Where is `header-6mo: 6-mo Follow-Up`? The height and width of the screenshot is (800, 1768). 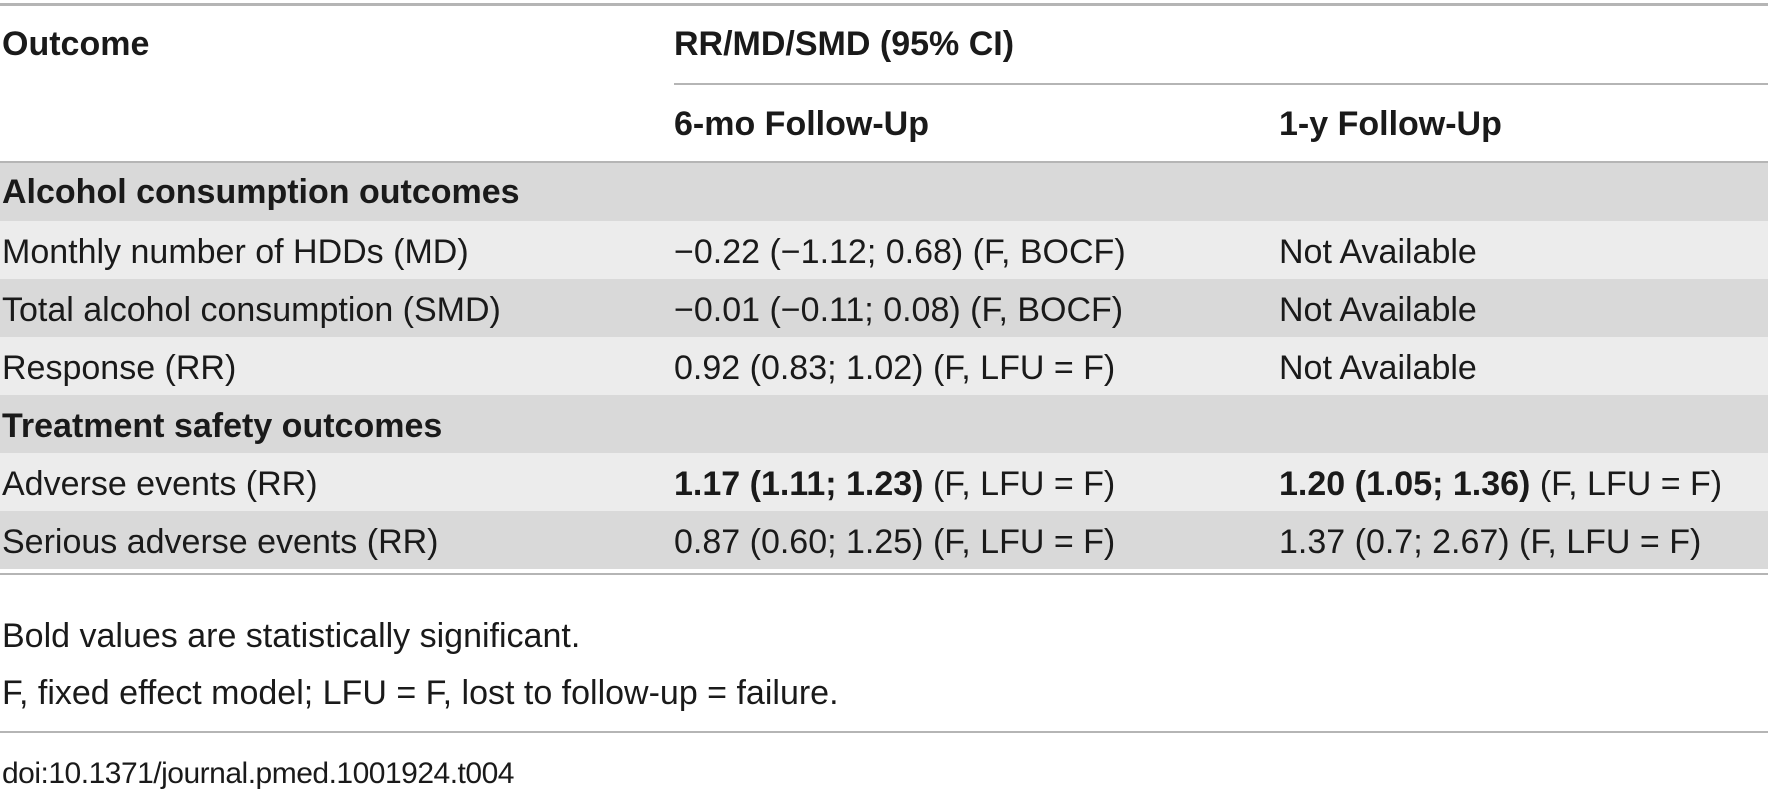
header-6mo: 6-mo Follow-Up is located at coordinates (801, 124).